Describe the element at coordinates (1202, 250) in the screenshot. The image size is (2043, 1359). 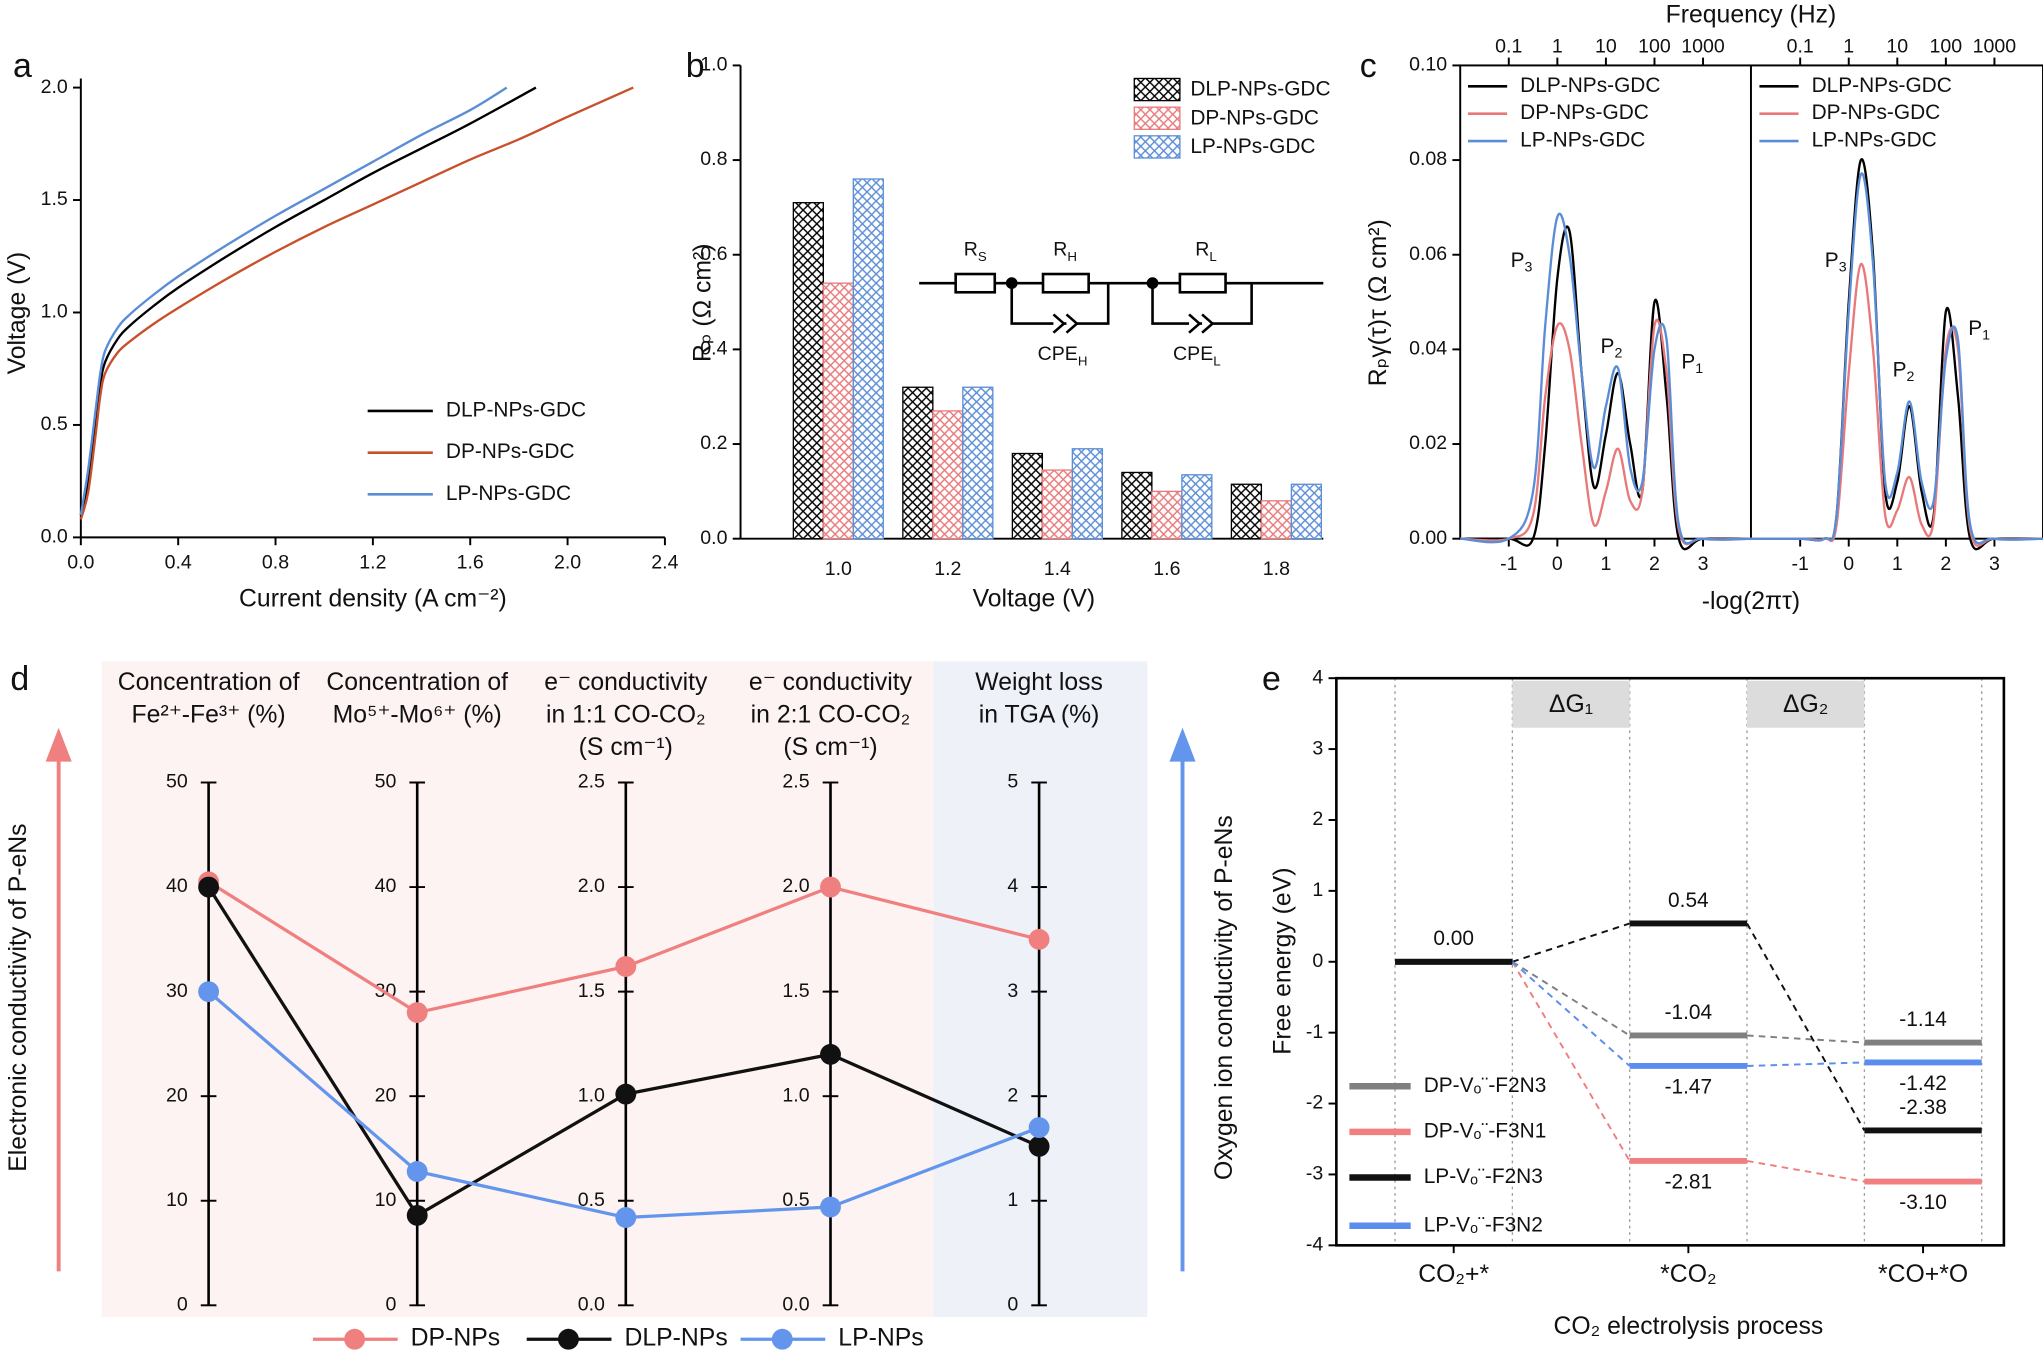
I see `circuit-label-main: R` at that location.